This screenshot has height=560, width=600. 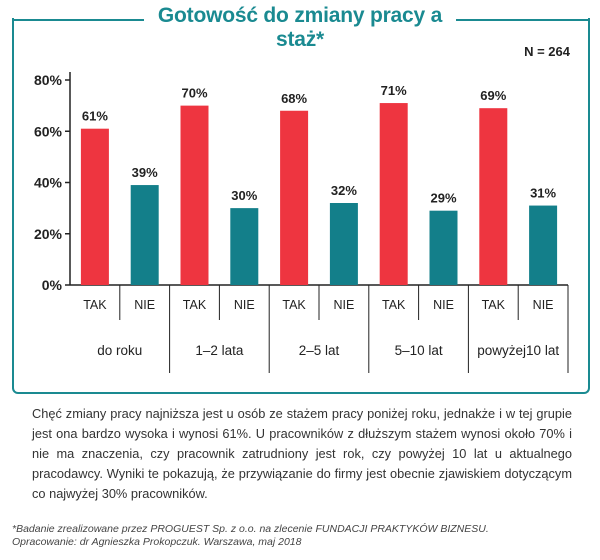 What do you see at coordinates (145, 172) in the screenshot?
I see `data-label: 39%` at bounding box center [145, 172].